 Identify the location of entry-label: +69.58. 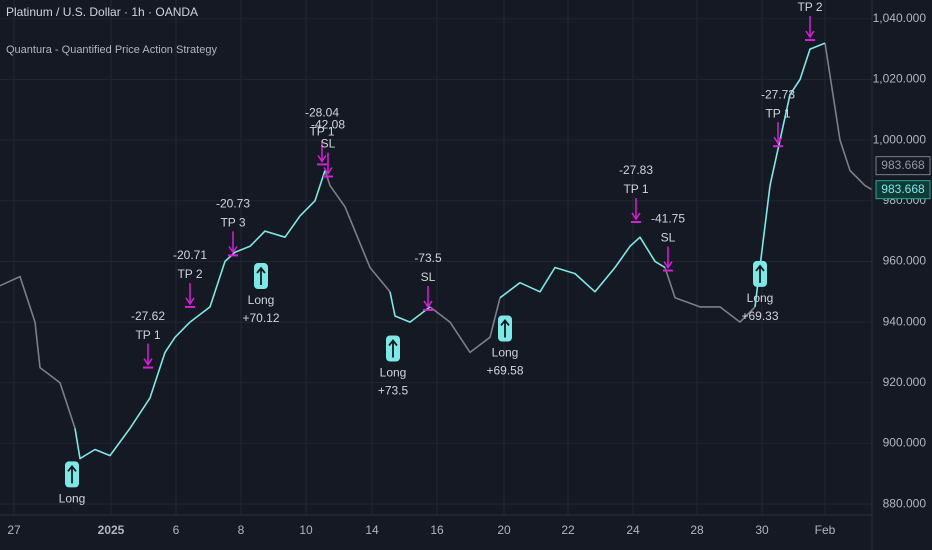
(504, 371).